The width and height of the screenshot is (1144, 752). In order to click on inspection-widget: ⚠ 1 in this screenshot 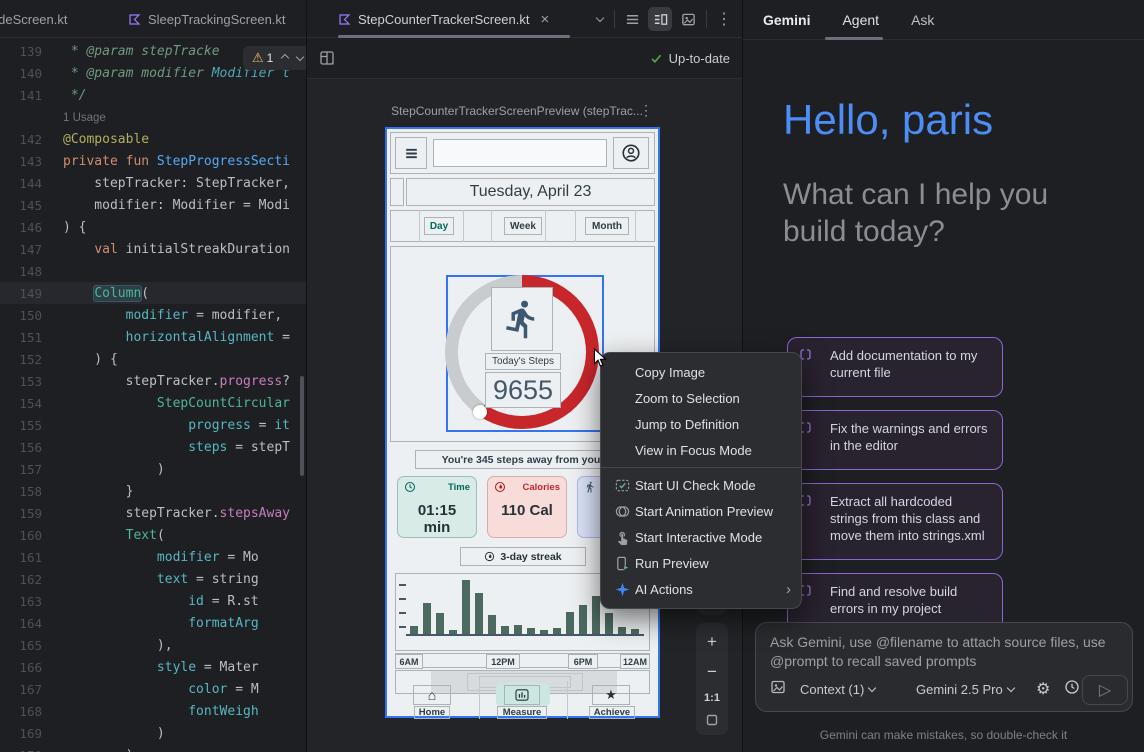, I will do `click(274, 58)`.